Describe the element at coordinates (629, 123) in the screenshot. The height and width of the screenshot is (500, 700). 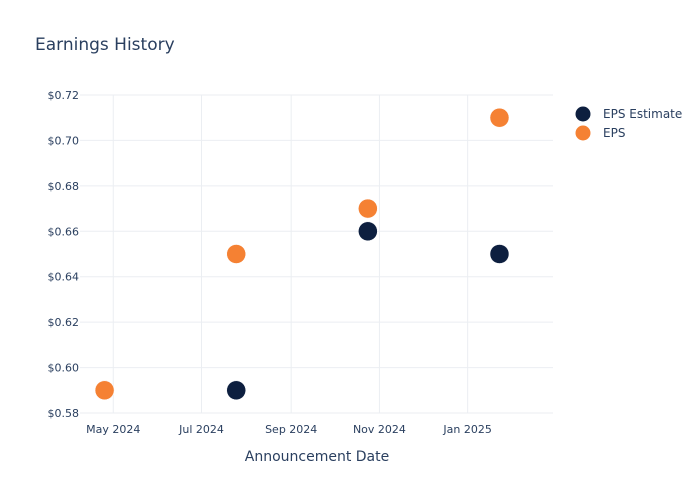
I see `legend: EPS Estimate EPS` at that location.